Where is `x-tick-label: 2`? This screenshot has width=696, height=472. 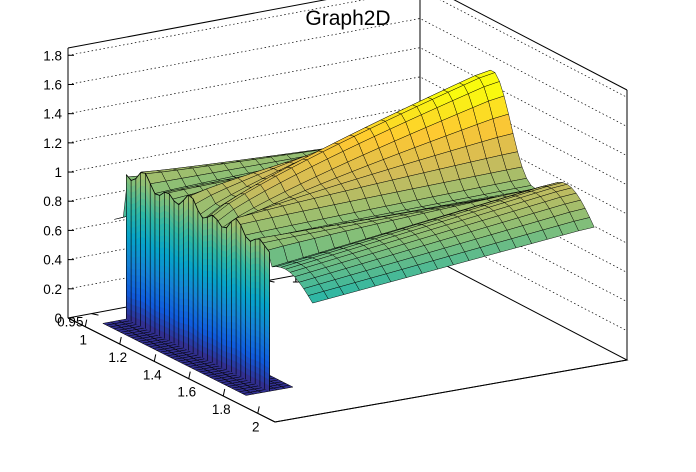
x-tick-label: 2 is located at coordinates (256, 426).